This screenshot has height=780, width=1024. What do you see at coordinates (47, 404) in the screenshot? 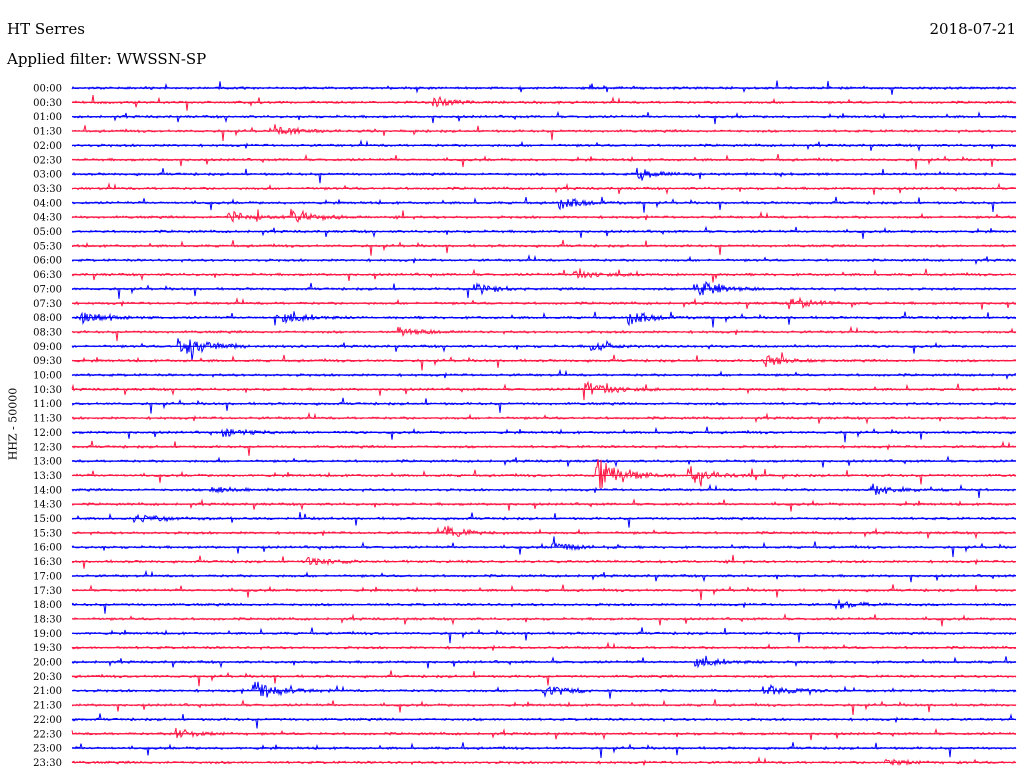
I see `row-time-label: 11:00` at bounding box center [47, 404].